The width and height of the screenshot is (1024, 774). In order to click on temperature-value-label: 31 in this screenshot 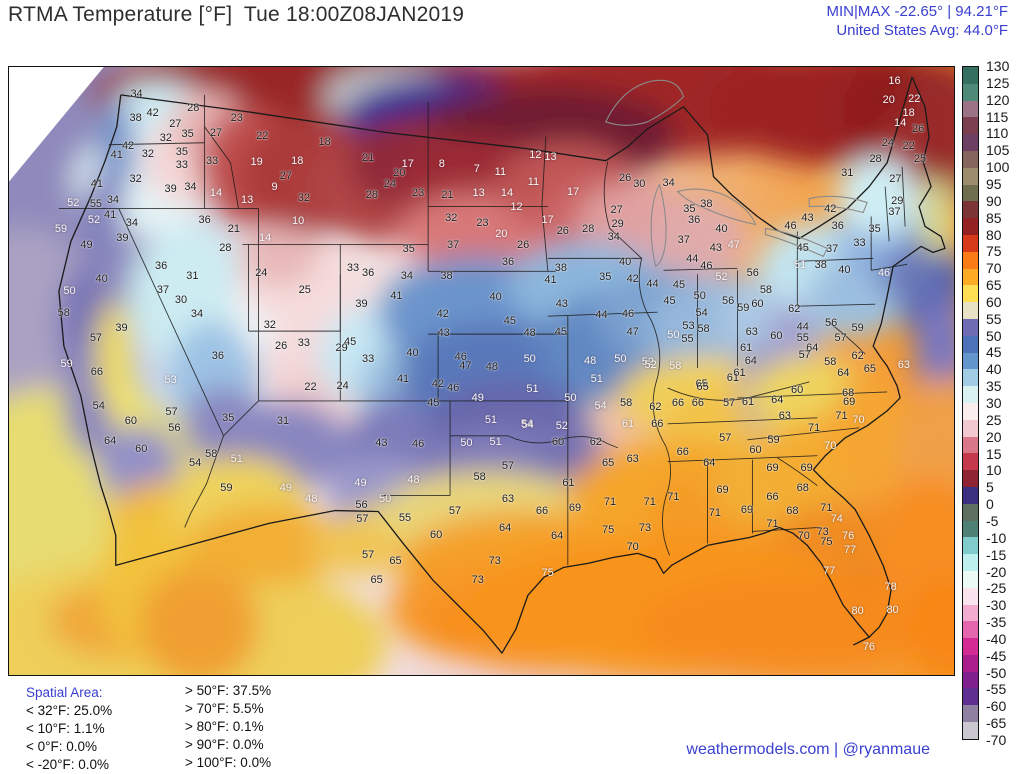, I will do `click(192, 276)`.